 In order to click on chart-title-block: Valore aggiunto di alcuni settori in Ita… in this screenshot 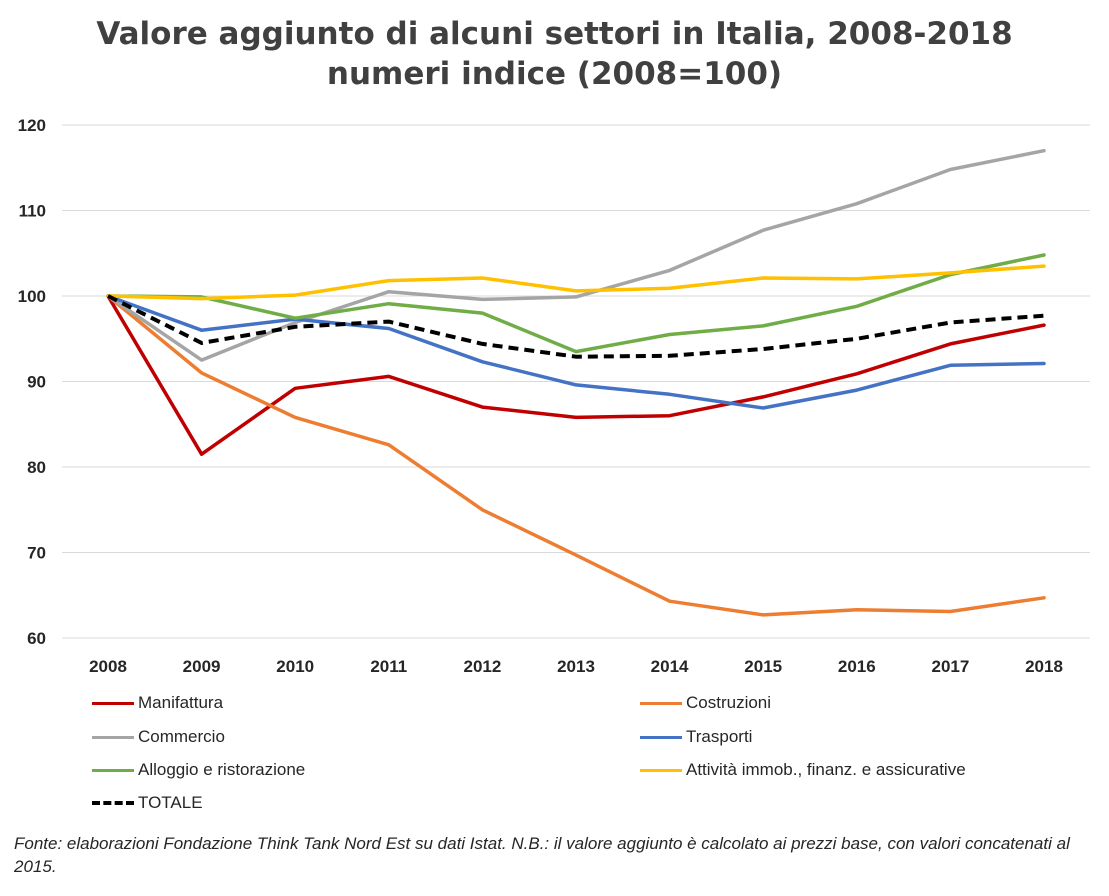, I will do `click(554, 54)`.